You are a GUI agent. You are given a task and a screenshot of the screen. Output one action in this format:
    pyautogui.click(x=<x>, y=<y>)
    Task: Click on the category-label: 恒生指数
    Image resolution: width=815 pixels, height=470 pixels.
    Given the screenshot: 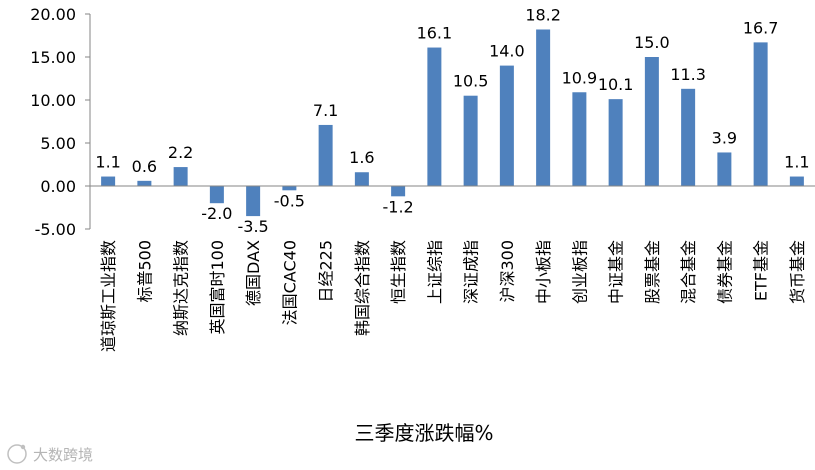 What is the action you would take?
    pyautogui.click(x=398, y=272)
    